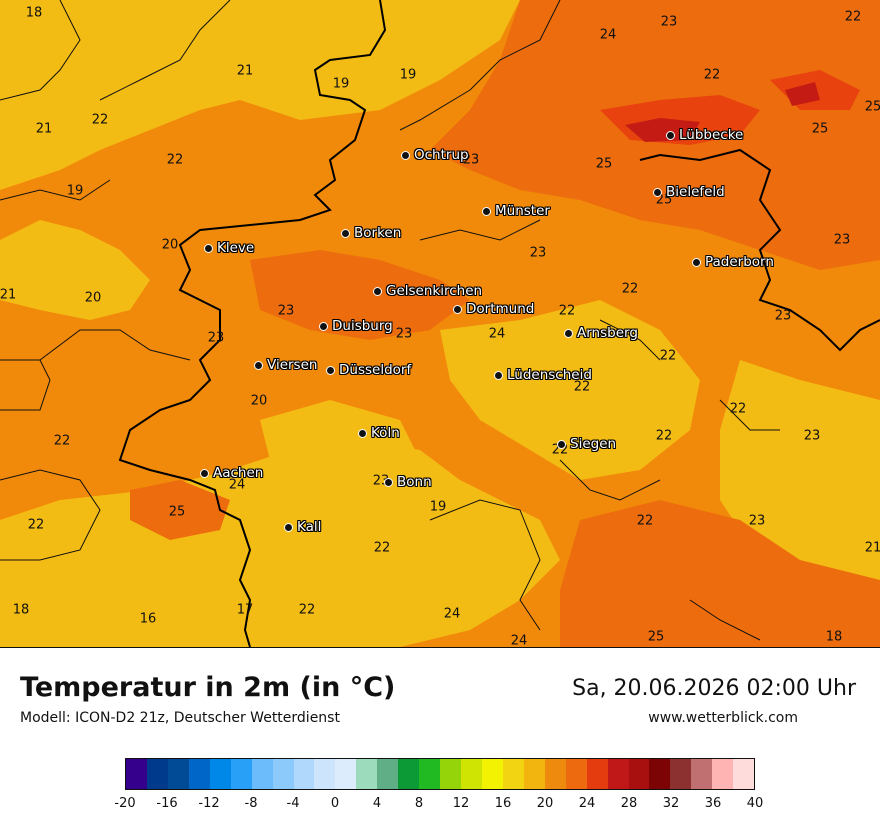 The image size is (880, 830). I want to click on zone-28-northeast, so click(802, 94).